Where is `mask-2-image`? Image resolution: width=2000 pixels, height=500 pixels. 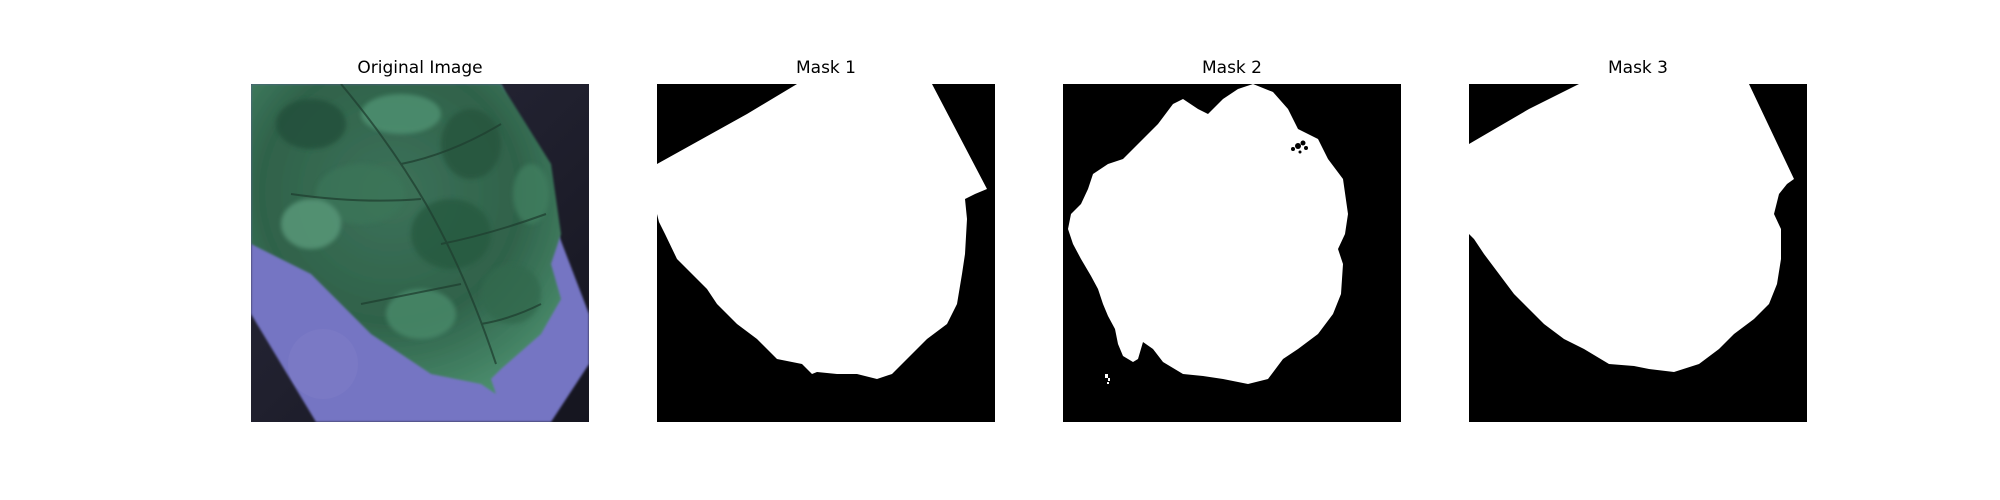
mask-2-image is located at coordinates (1232, 253).